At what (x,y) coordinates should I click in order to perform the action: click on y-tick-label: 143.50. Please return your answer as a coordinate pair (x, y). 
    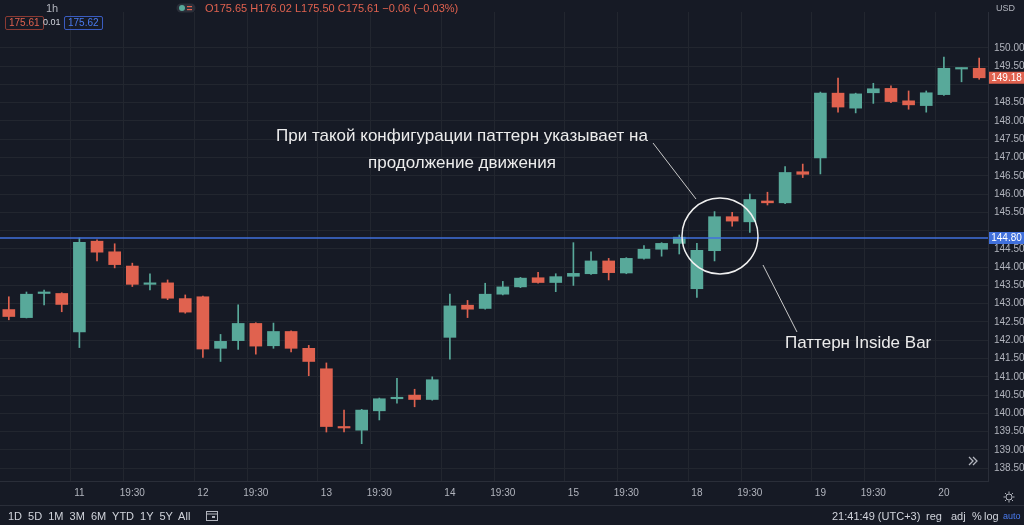
    Looking at the image, I should click on (1009, 285).